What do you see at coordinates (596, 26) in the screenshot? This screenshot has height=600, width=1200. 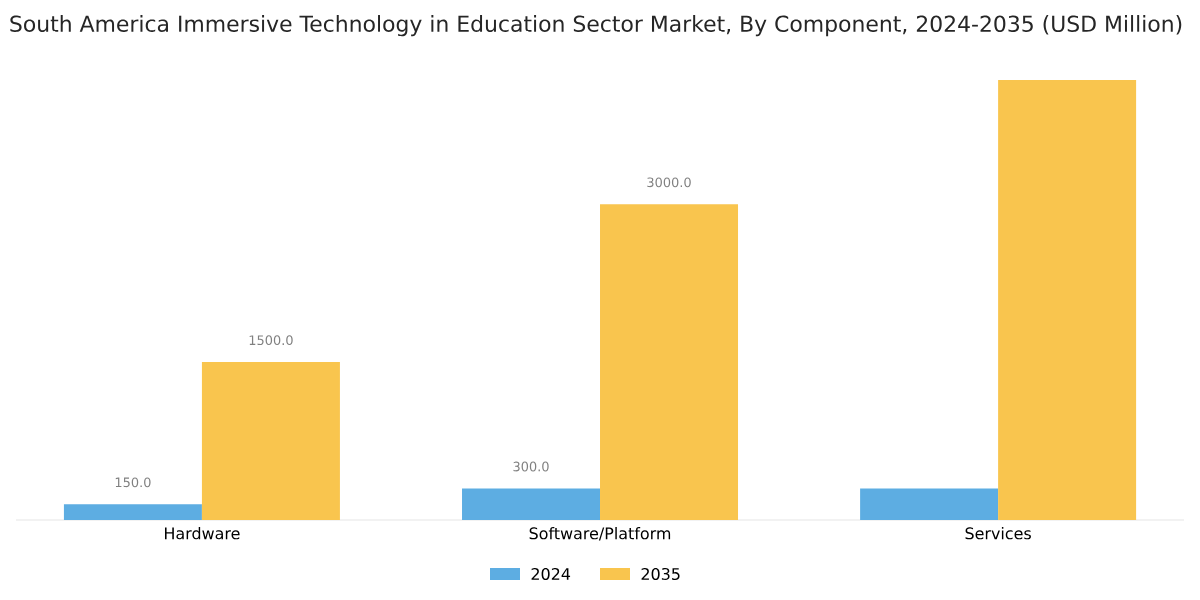 I see `chart-title: South America Immersive Technology in Education Sector Market, By Component, 2024-2035 (USD Million)` at bounding box center [596, 26].